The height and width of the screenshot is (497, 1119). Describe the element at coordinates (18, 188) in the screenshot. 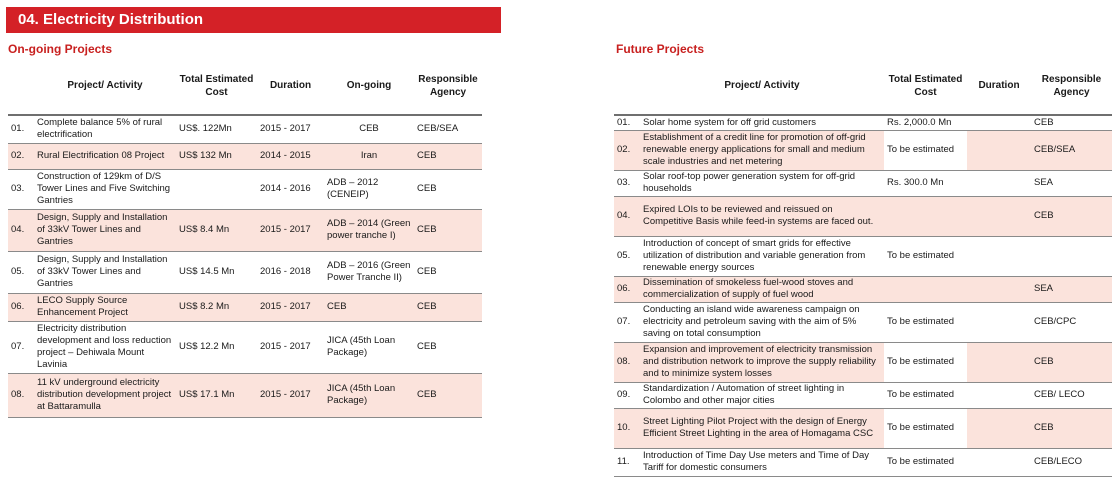

I see `cell-no: 03.` at that location.